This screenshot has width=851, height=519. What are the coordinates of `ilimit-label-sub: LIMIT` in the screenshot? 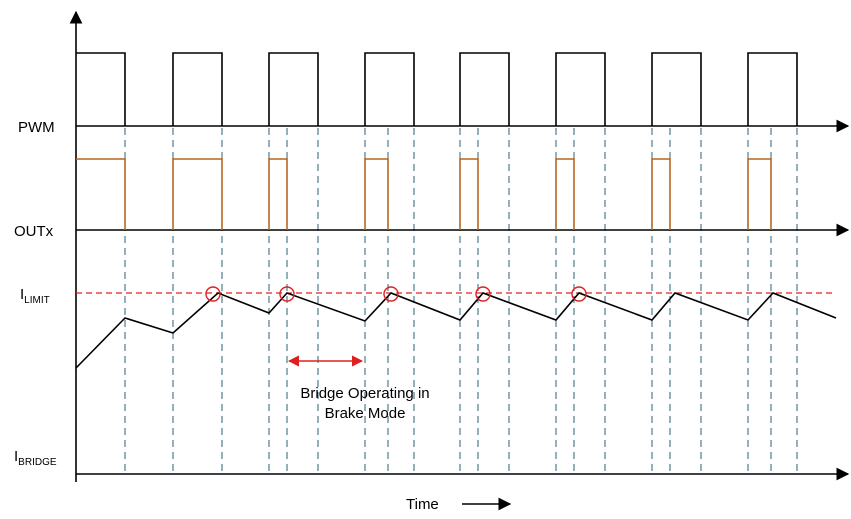 It's located at (37, 300).